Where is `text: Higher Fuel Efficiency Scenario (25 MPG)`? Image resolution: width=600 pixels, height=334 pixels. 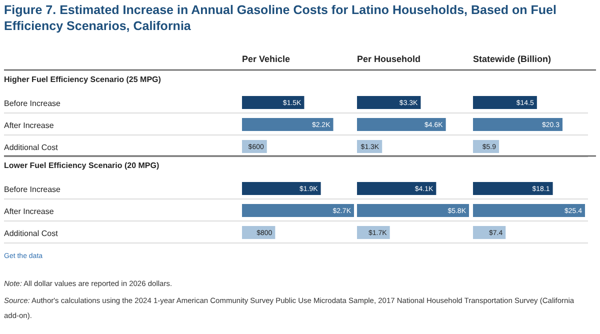 text: Higher Fuel Efficiency Scenario (25 MPG) is located at coordinates (83, 79).